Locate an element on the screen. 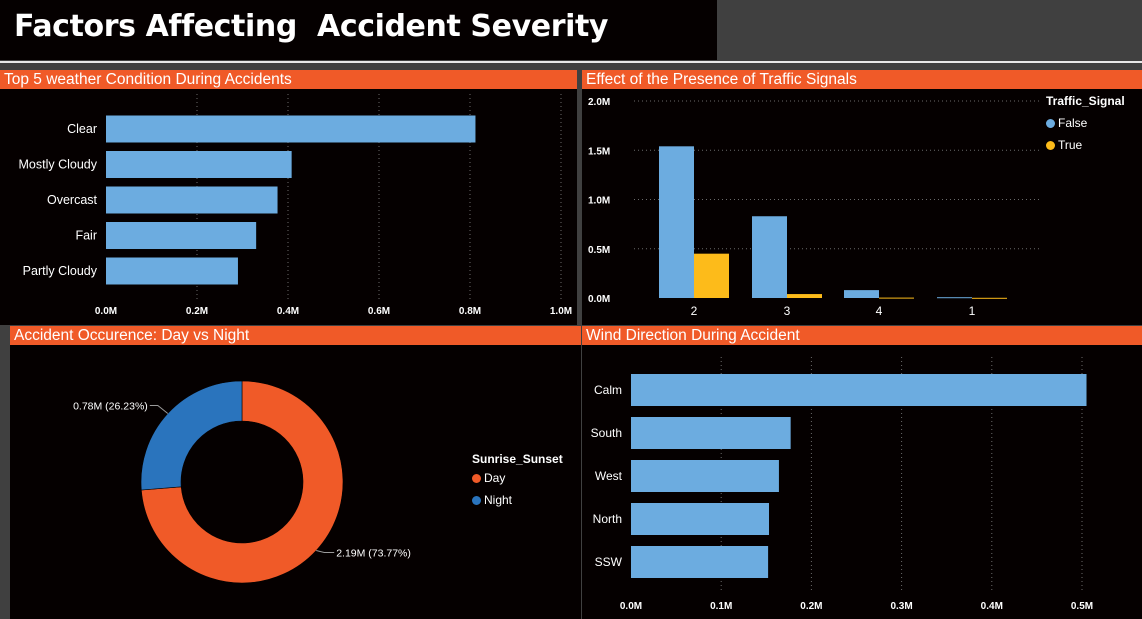 The height and width of the screenshot is (619, 1142). legend-item-day: Day is located at coordinates (517, 478).